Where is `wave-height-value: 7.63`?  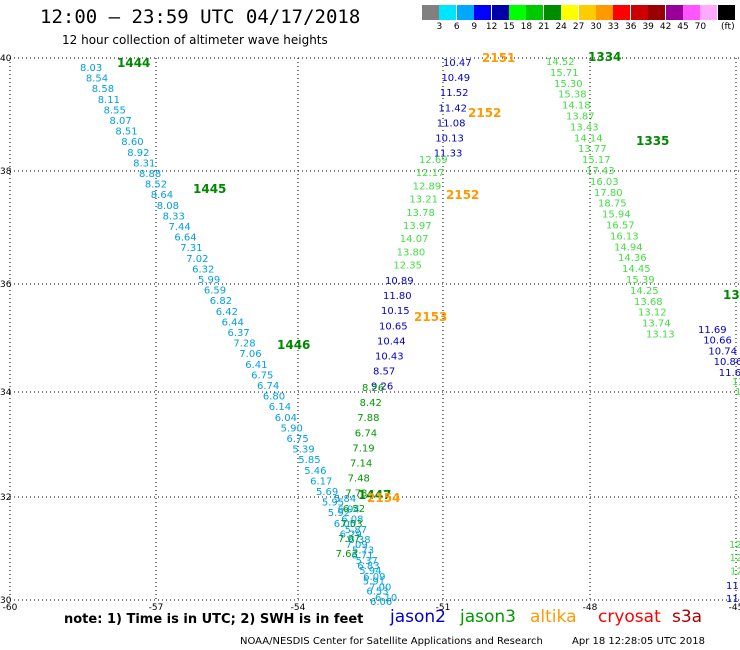
wave-height-value: 7.63 is located at coordinates (347, 554).